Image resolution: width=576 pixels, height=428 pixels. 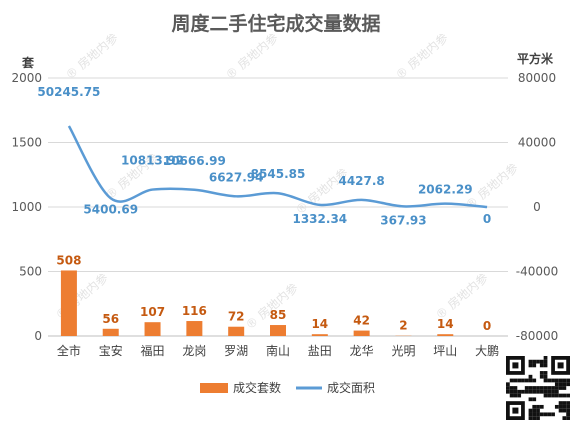 I want to click on right-tick-label: 0, so click(x=537, y=207).